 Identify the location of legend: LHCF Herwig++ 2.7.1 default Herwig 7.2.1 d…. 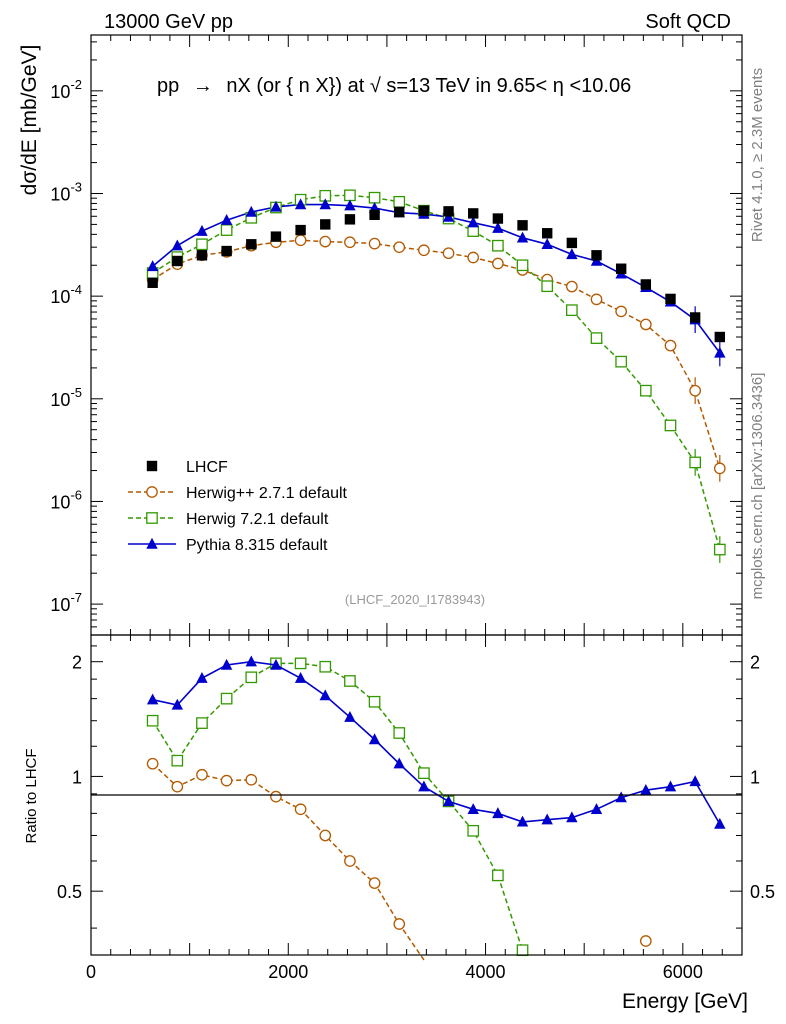
(238, 506).